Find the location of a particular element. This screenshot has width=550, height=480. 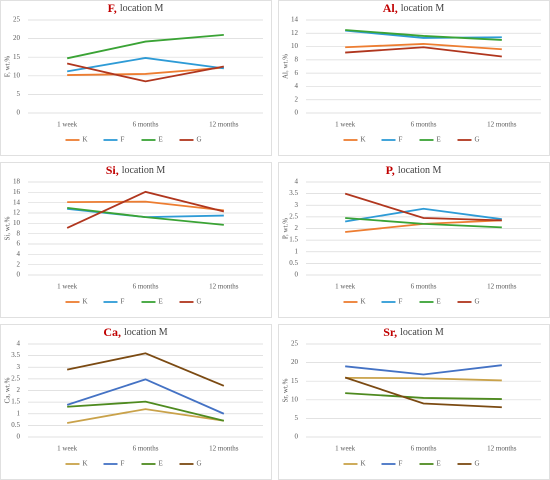

y-tick-label: 1.5 is located at coordinates (15, 402).